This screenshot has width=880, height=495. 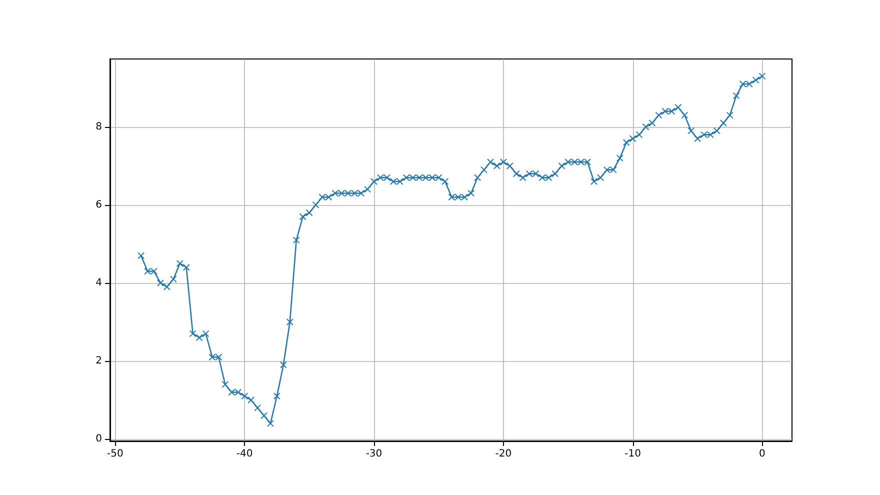 I want to click on x-tick-label: -40, so click(x=244, y=454).